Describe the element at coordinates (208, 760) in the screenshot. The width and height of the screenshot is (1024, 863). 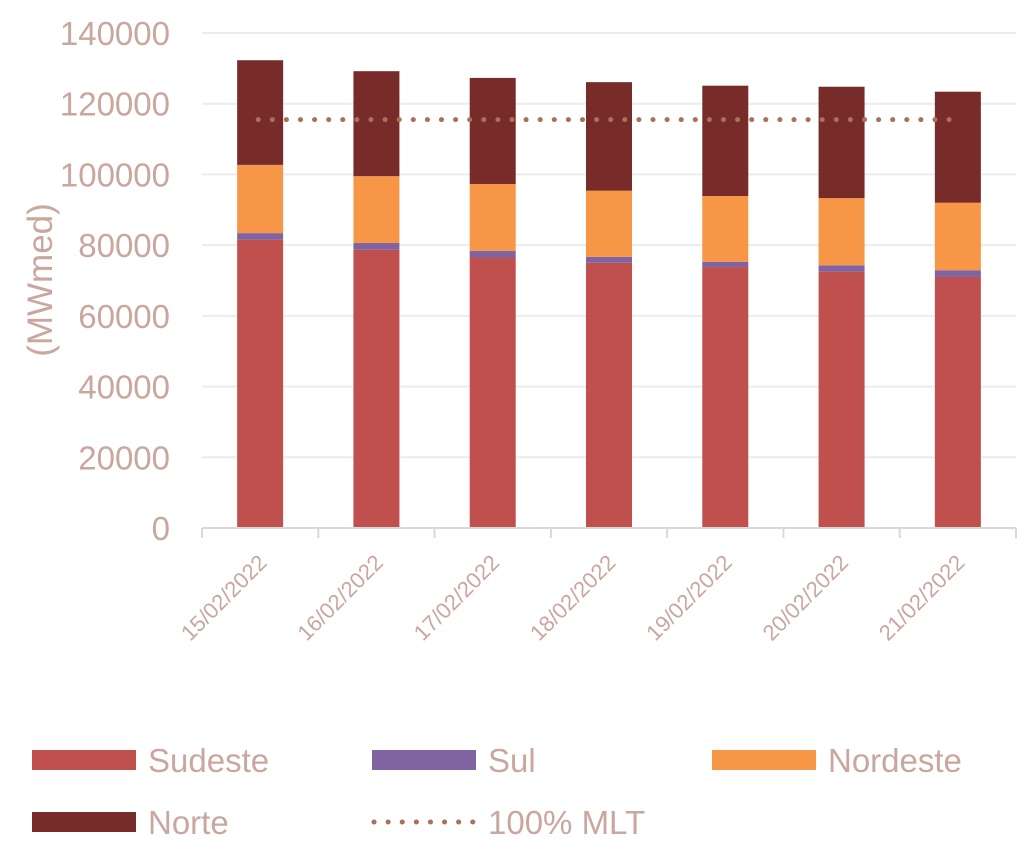
I see `legend-label: Sudeste` at that location.